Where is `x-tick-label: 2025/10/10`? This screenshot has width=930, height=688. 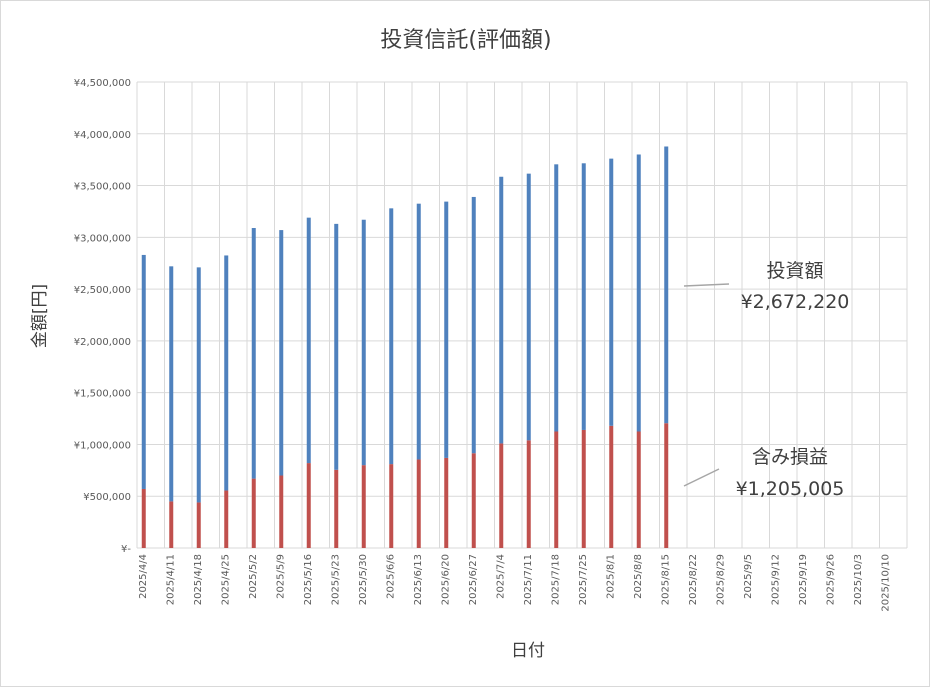 x-tick-label: 2025/10/10 is located at coordinates (885, 583).